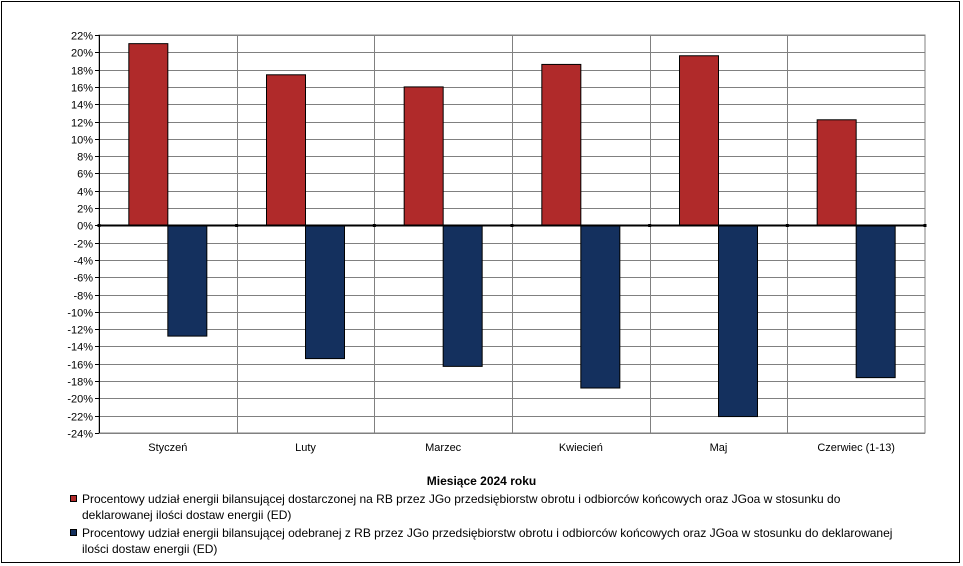  Describe the element at coordinates (85, 193) in the screenshot. I see `y-tick-label: 4%` at that location.